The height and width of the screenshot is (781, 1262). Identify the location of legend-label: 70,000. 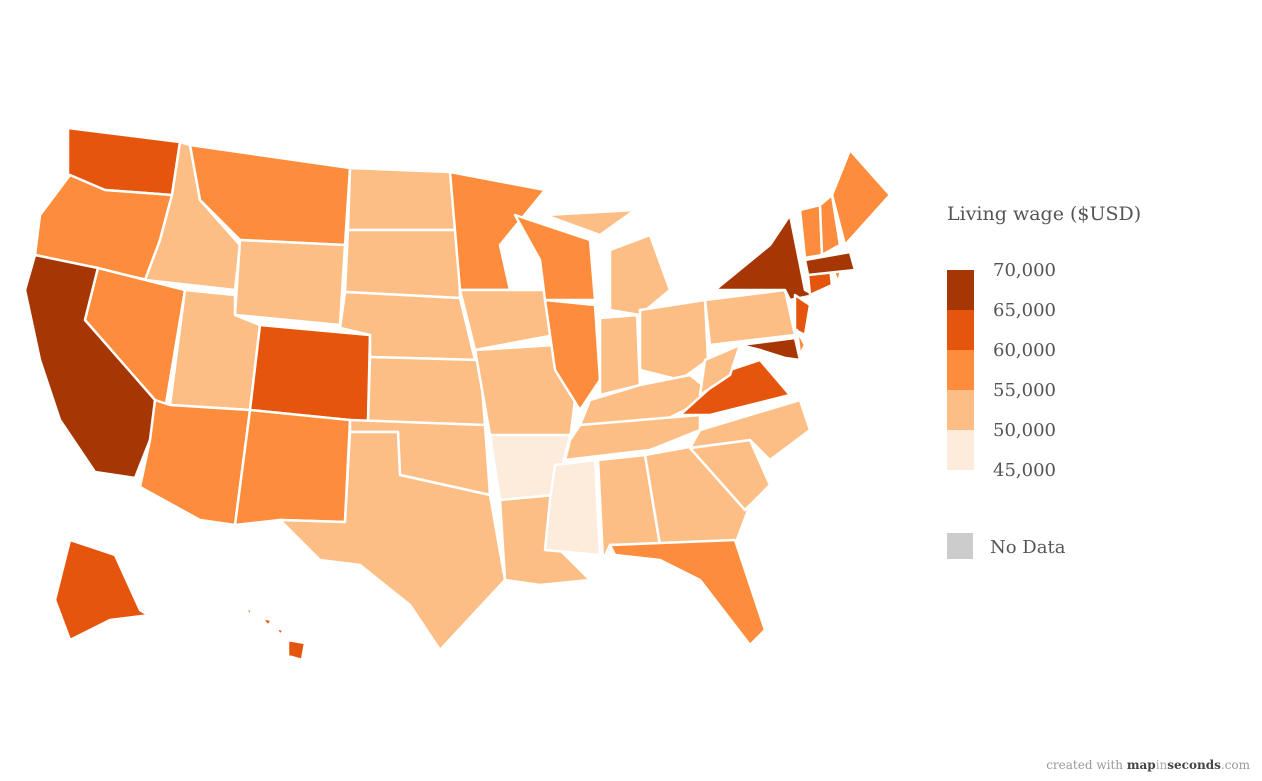
(1024, 270).